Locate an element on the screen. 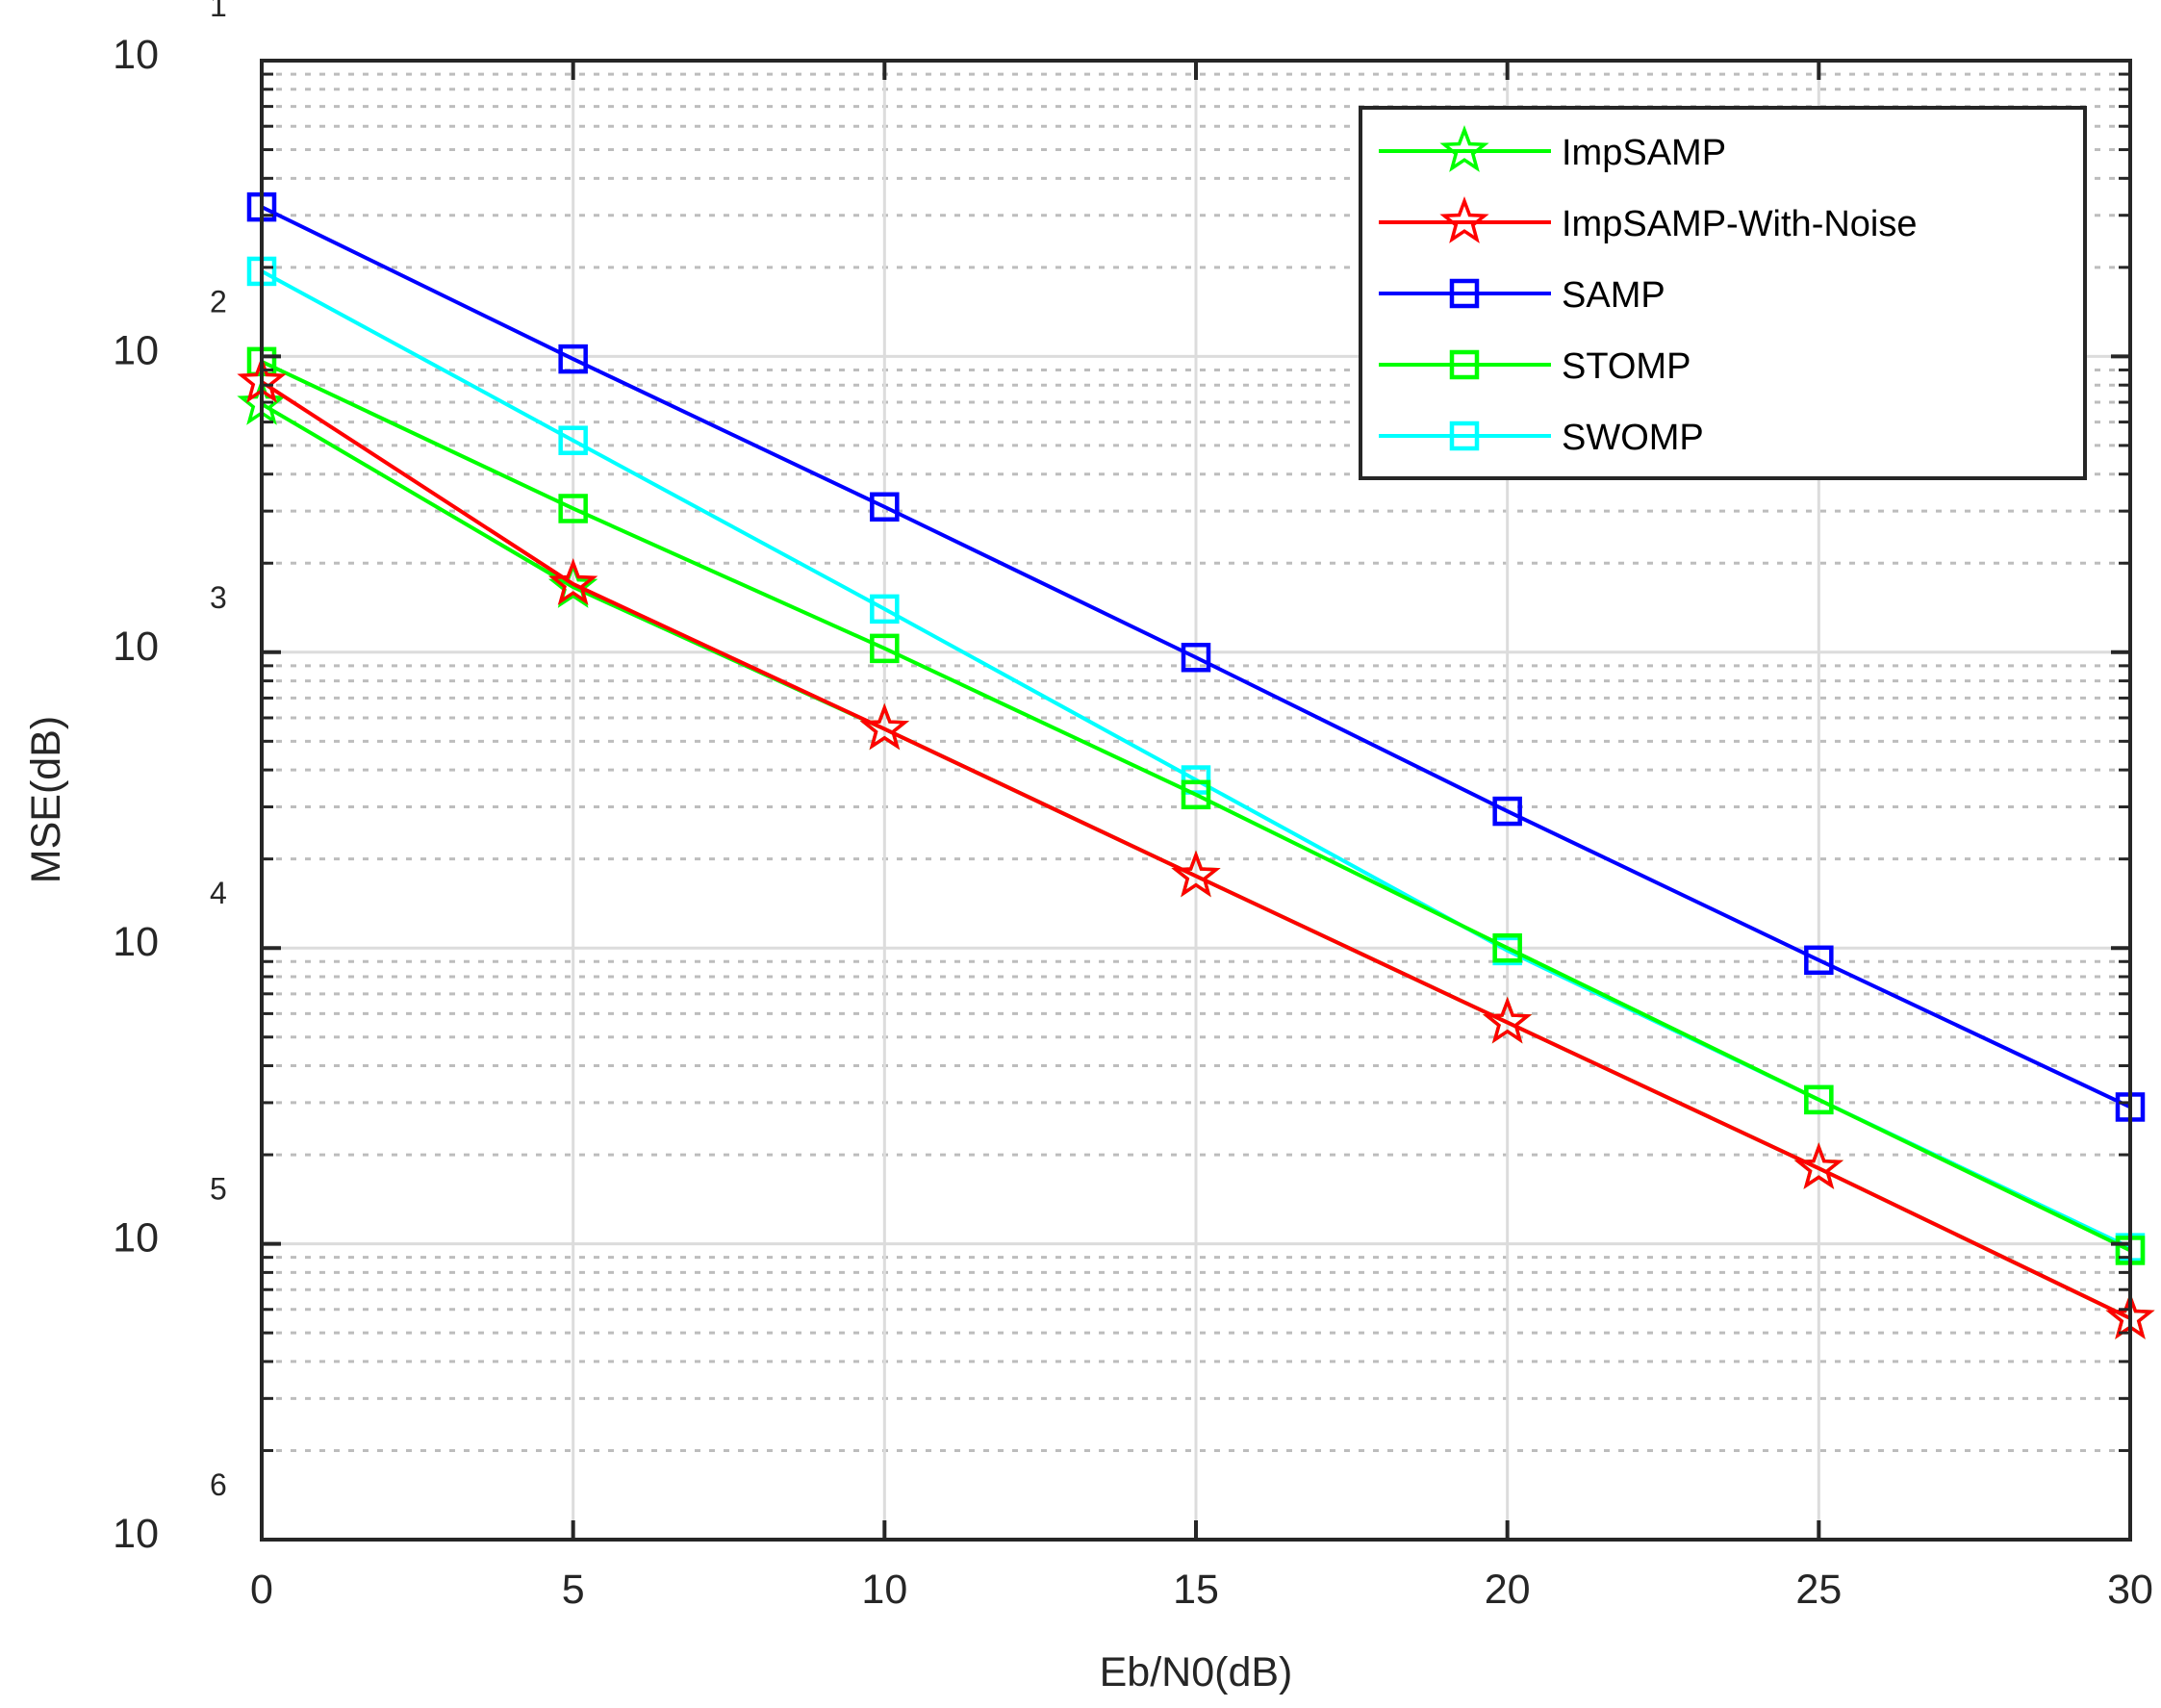 The image size is (2161, 1708). y-tick-labels: 10 1 10 2 10 3 10 4 10 5 10 6 is located at coordinates (170, 778).